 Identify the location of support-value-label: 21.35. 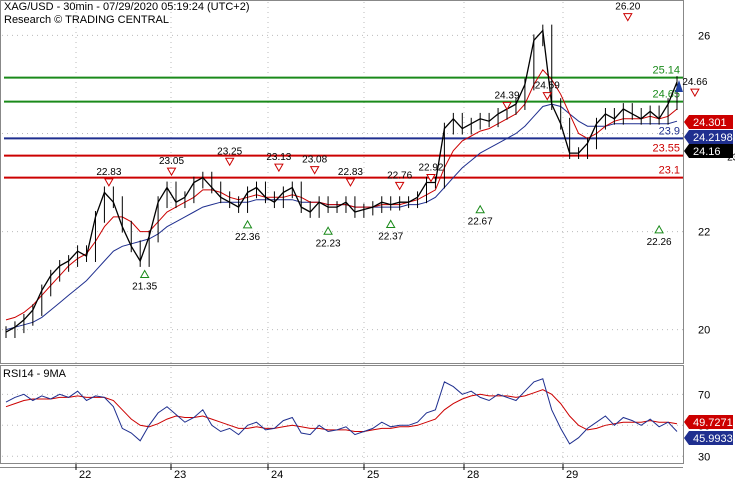
(144, 286).